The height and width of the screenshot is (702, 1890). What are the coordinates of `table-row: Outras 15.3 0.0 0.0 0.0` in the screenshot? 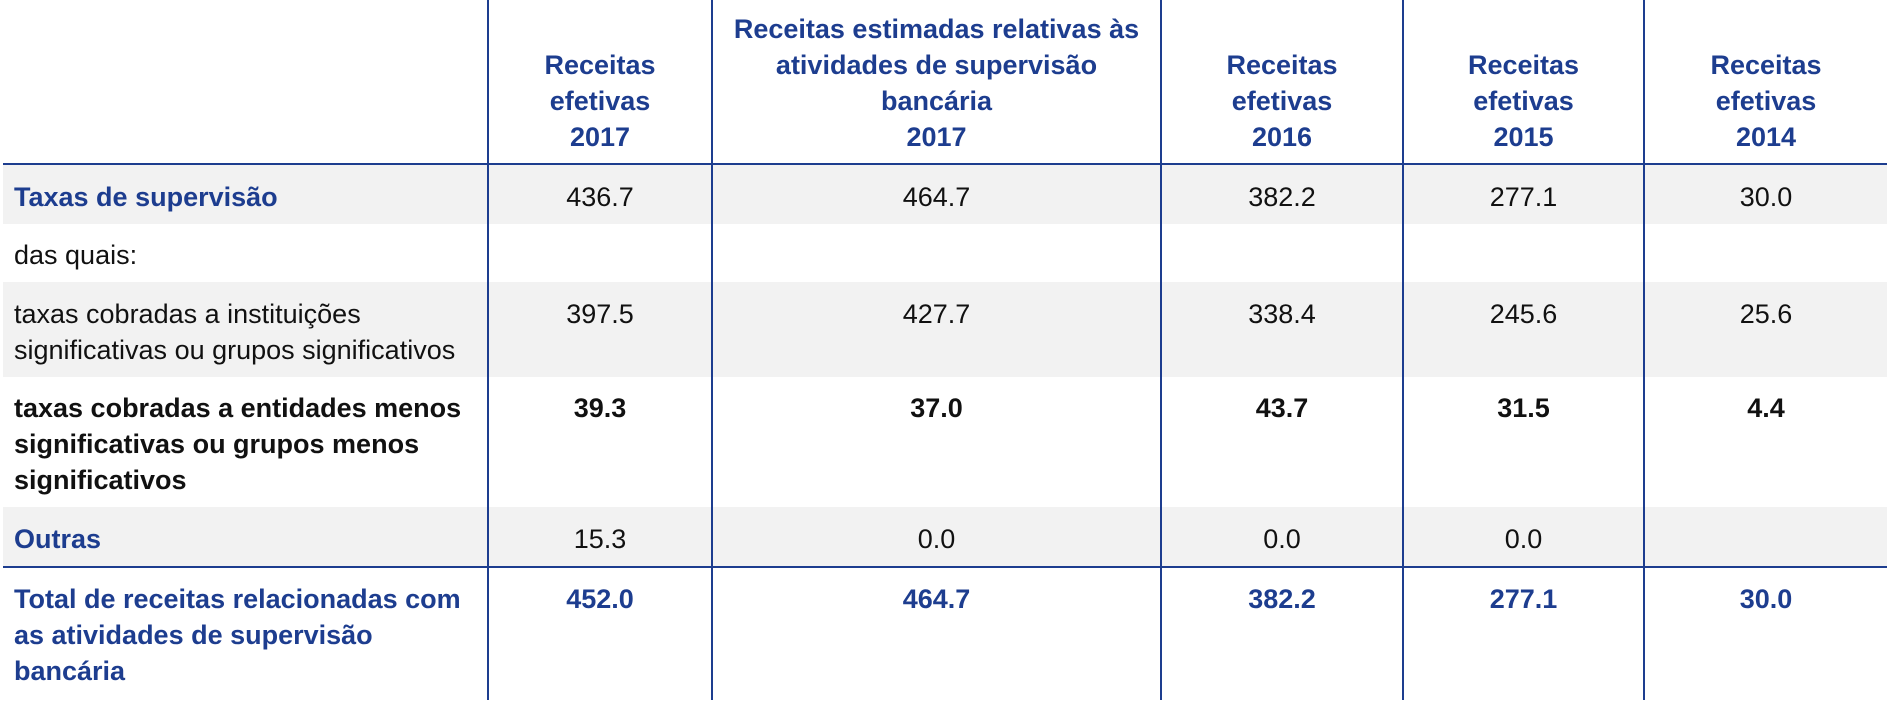 It's located at (945, 537).